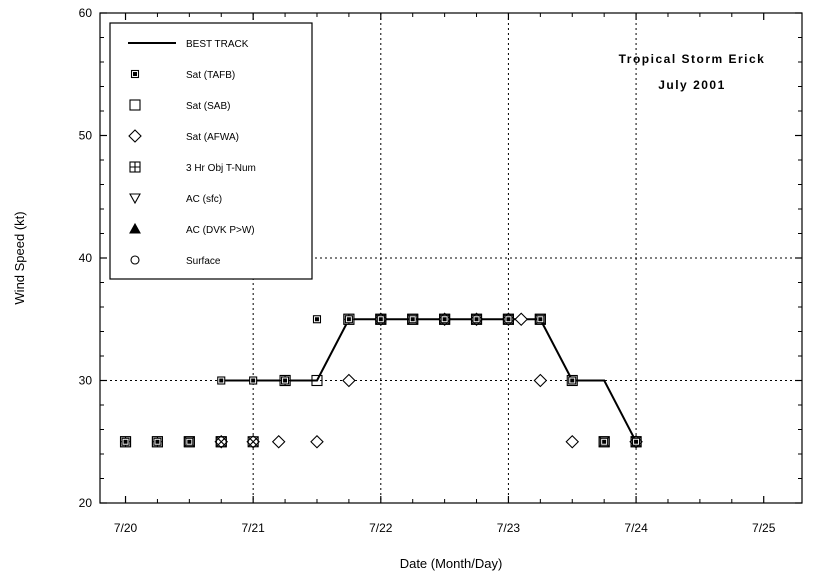 This screenshot has width=817, height=579. What do you see at coordinates (86, 381) in the screenshot?
I see `y-tick-label: 30` at bounding box center [86, 381].